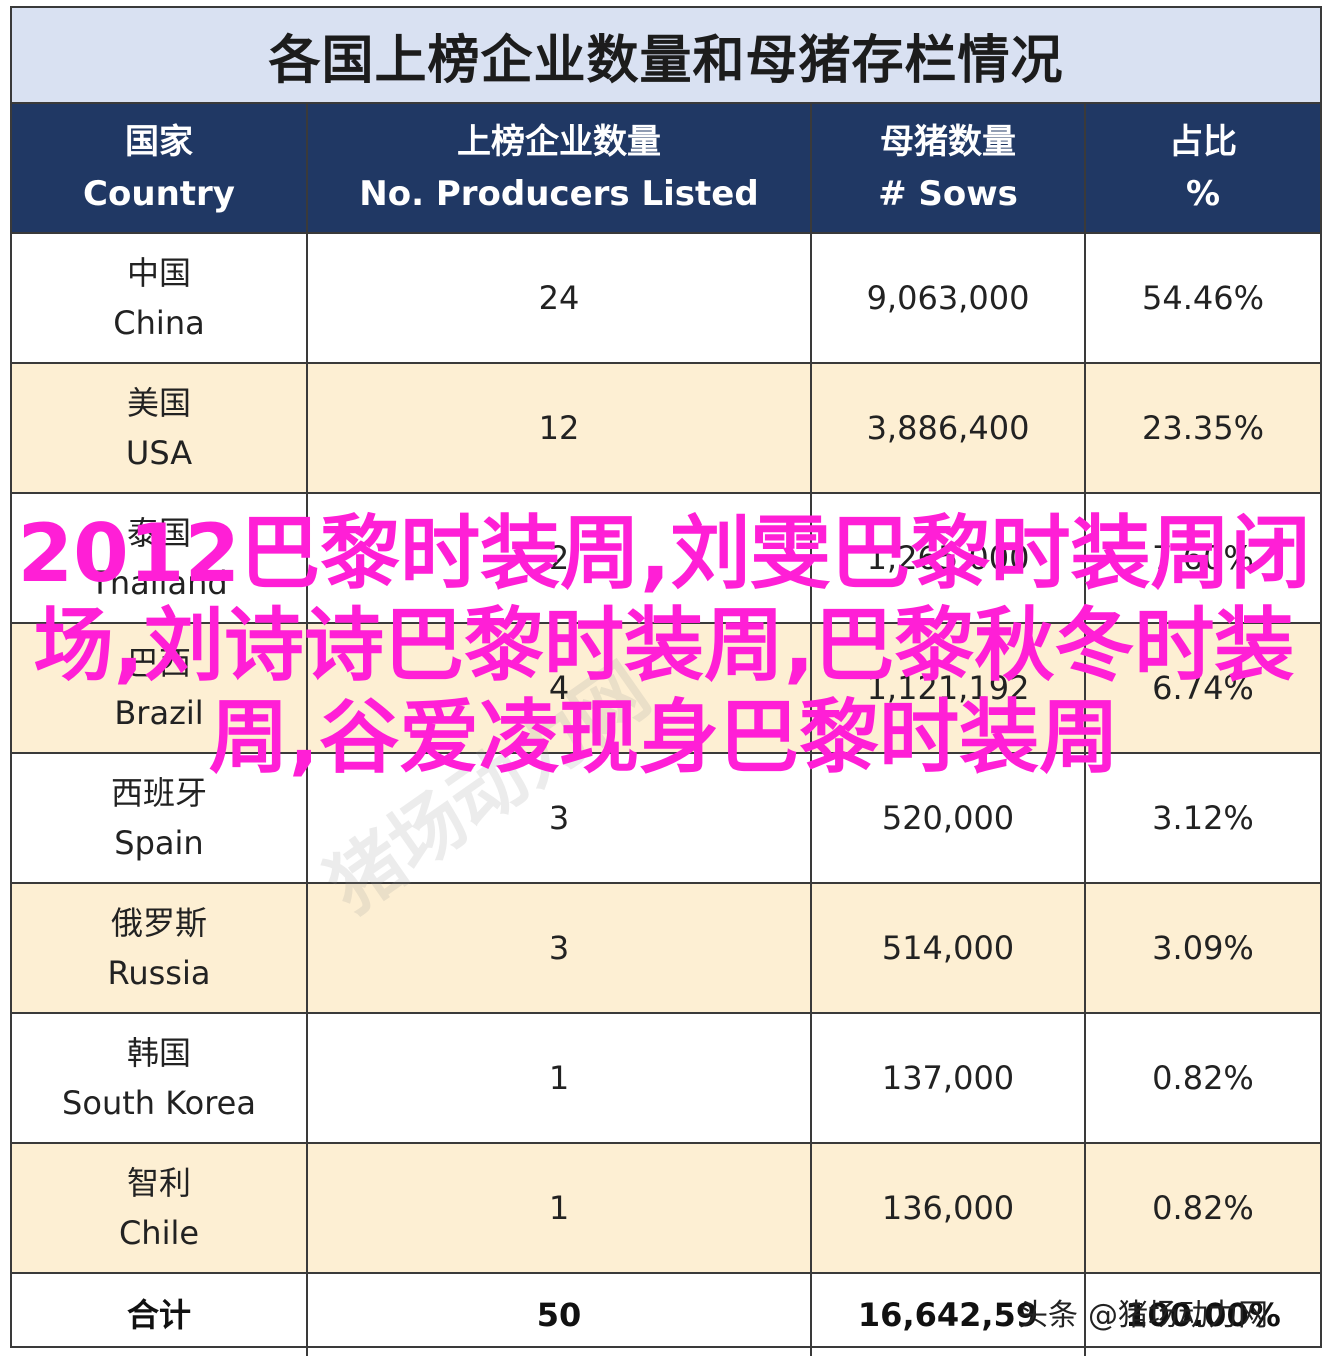 This screenshot has height=1358, width=1332. Describe the element at coordinates (949, 818) in the screenshot. I see `sows-cell: 520,000` at that location.